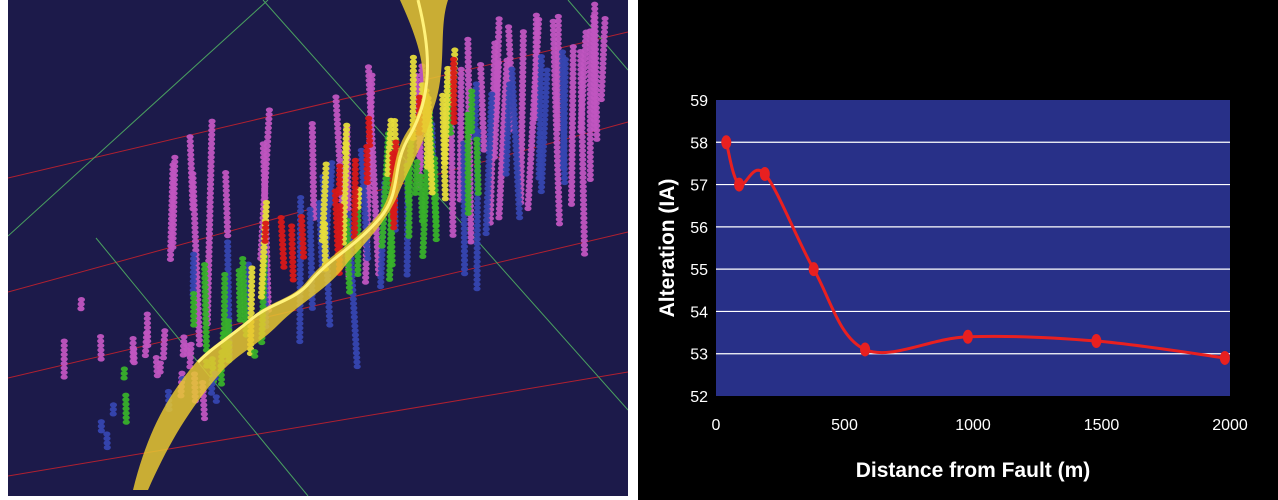 The height and width of the screenshot is (500, 1278). What do you see at coordinates (716, 425) in the screenshot?
I see `x-tick-0: 0` at bounding box center [716, 425].